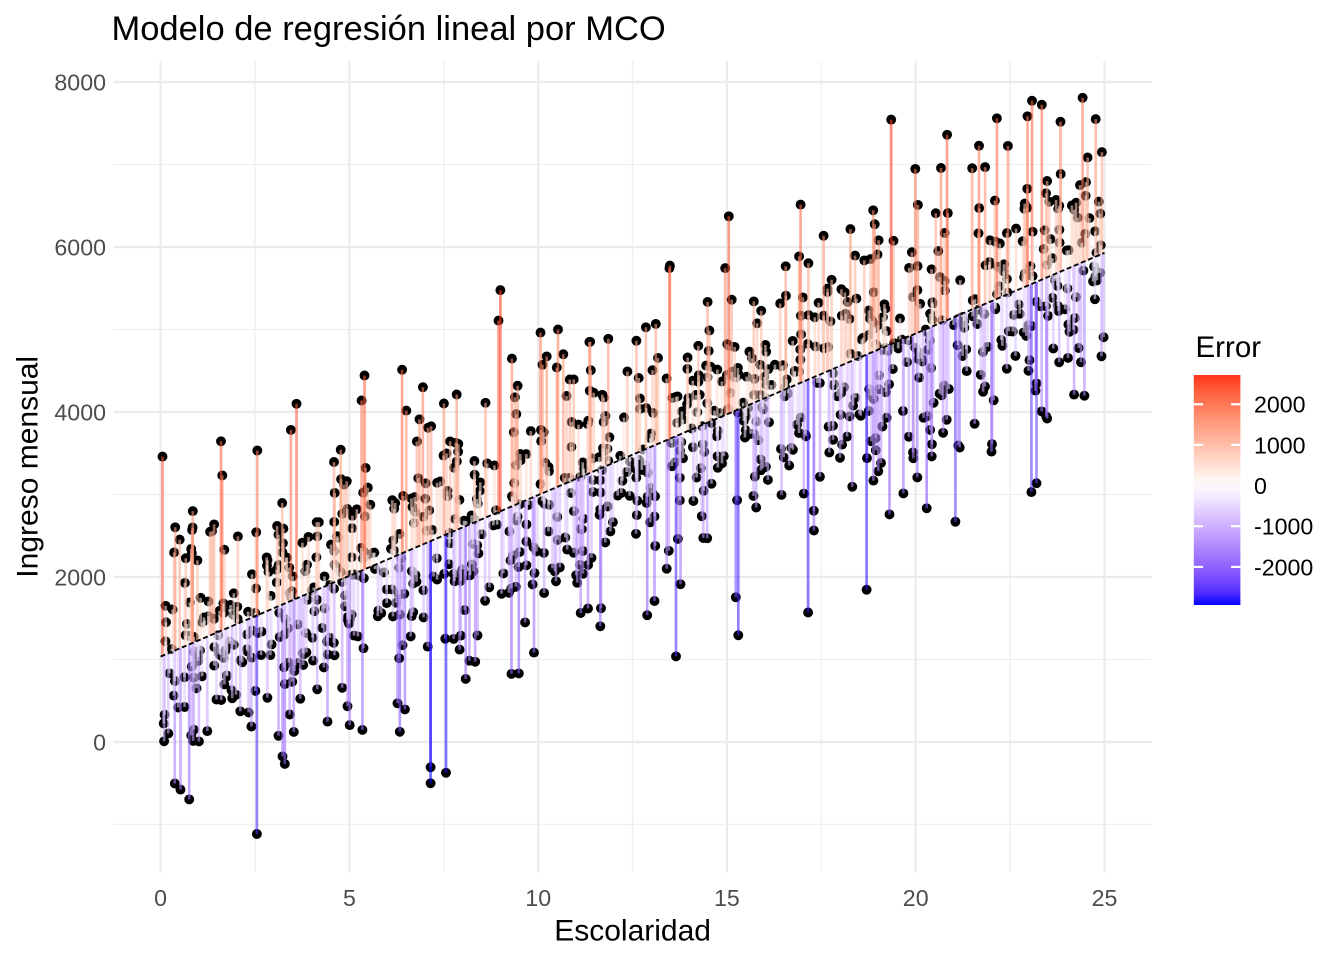 The image size is (1344, 965). What do you see at coordinates (80, 247) in the screenshot?
I see `svg-text: 6000` at bounding box center [80, 247].